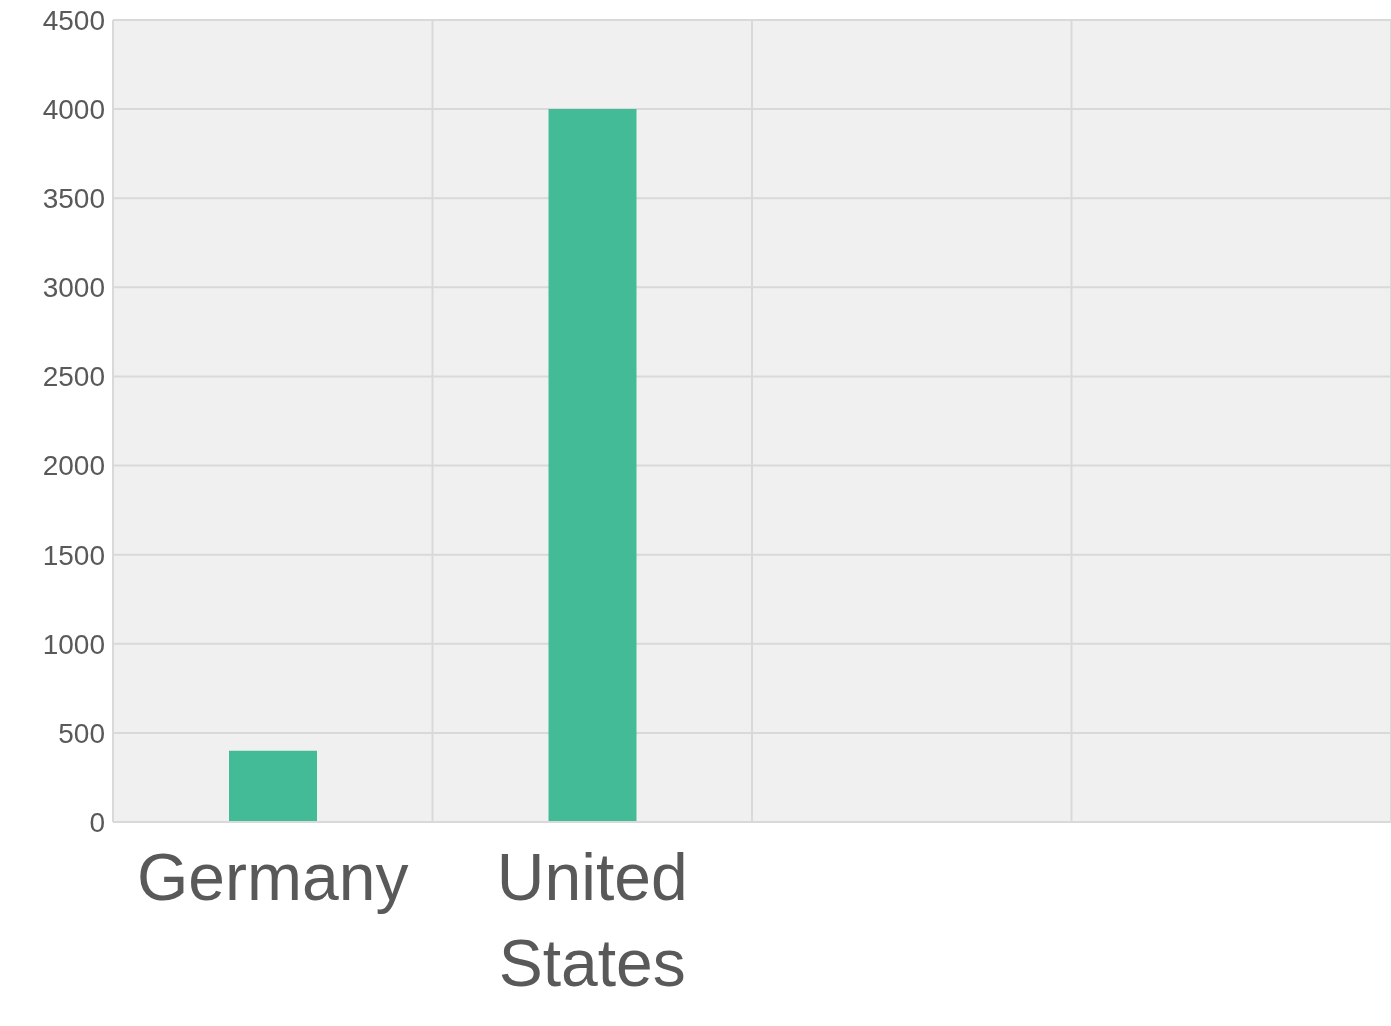 Image resolution: width=1391 pixels, height=1026 pixels. I want to click on y-tick-label: 2500, so click(73, 377).